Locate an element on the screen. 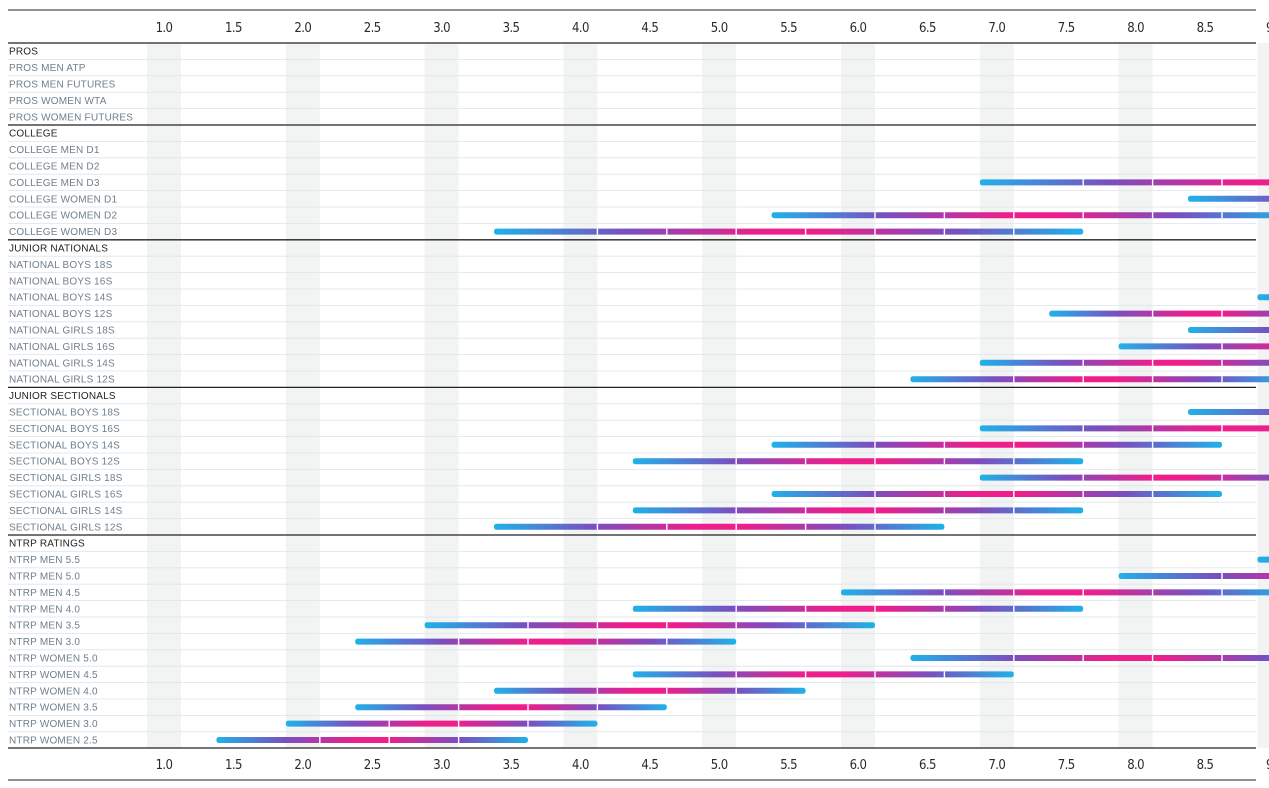 The image size is (1269, 788). x-tick-label-bottom: 6.0 is located at coordinates (858, 765).